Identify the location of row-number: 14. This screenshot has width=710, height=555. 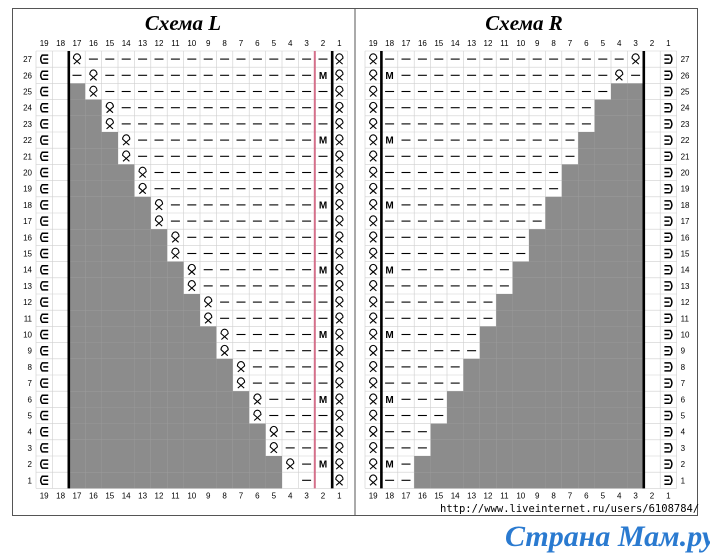
(27, 270).